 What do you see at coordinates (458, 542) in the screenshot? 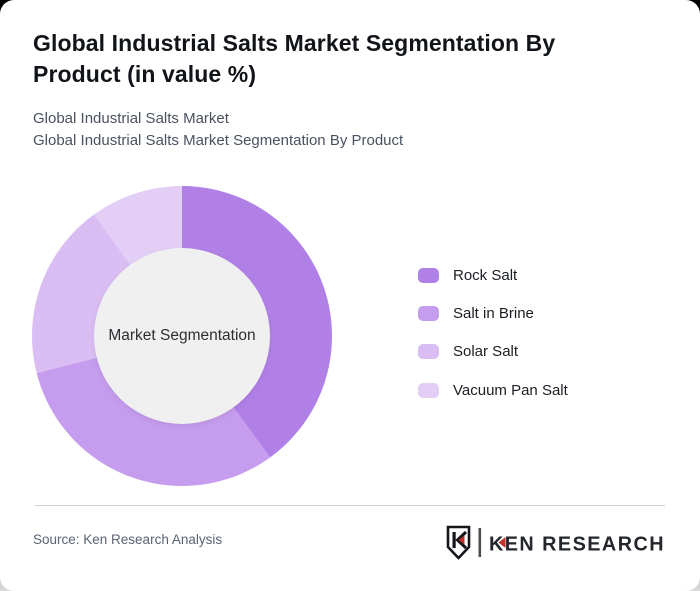
I see `ken-research-shield-icon` at bounding box center [458, 542].